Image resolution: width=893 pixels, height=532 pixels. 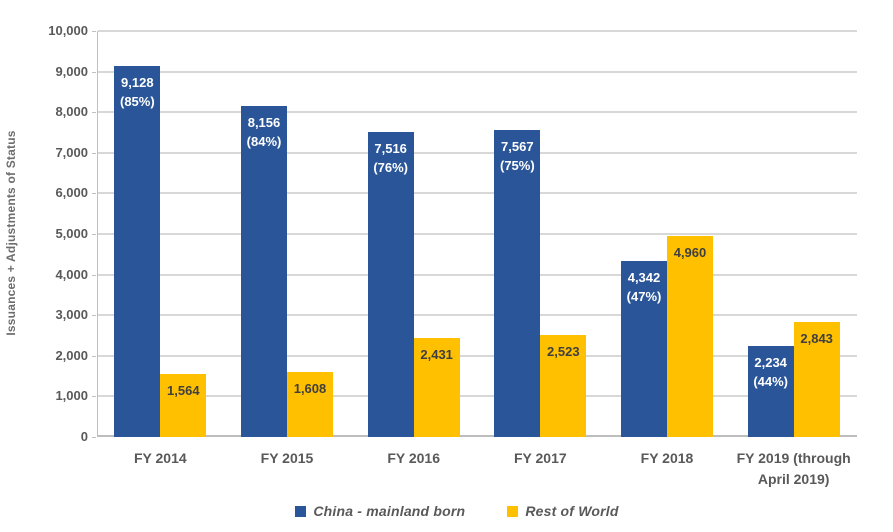 I want to click on x-axis-tick-label: FY 2019 (through April 2019), so click(x=793, y=468).